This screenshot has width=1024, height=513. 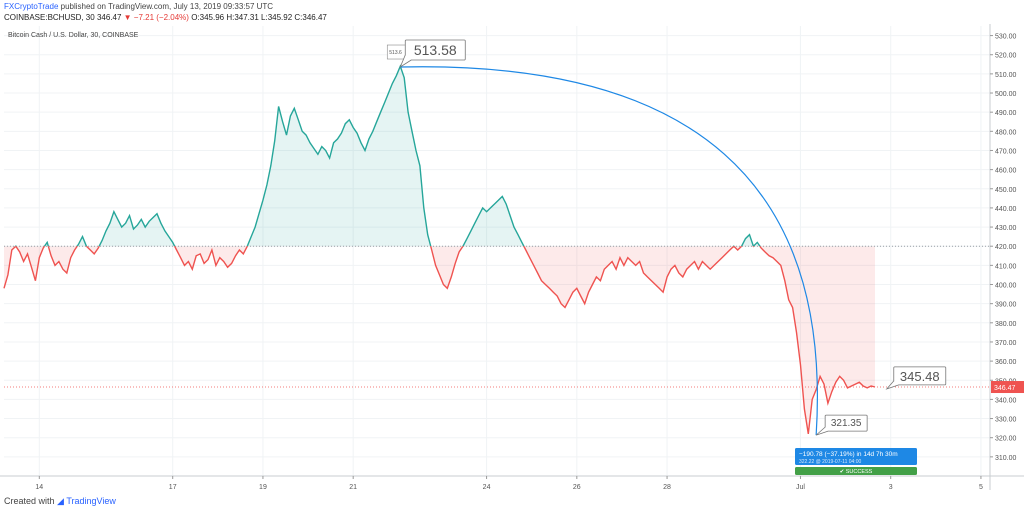 I want to click on price-tick-label: 320.00, so click(x=1006, y=439).